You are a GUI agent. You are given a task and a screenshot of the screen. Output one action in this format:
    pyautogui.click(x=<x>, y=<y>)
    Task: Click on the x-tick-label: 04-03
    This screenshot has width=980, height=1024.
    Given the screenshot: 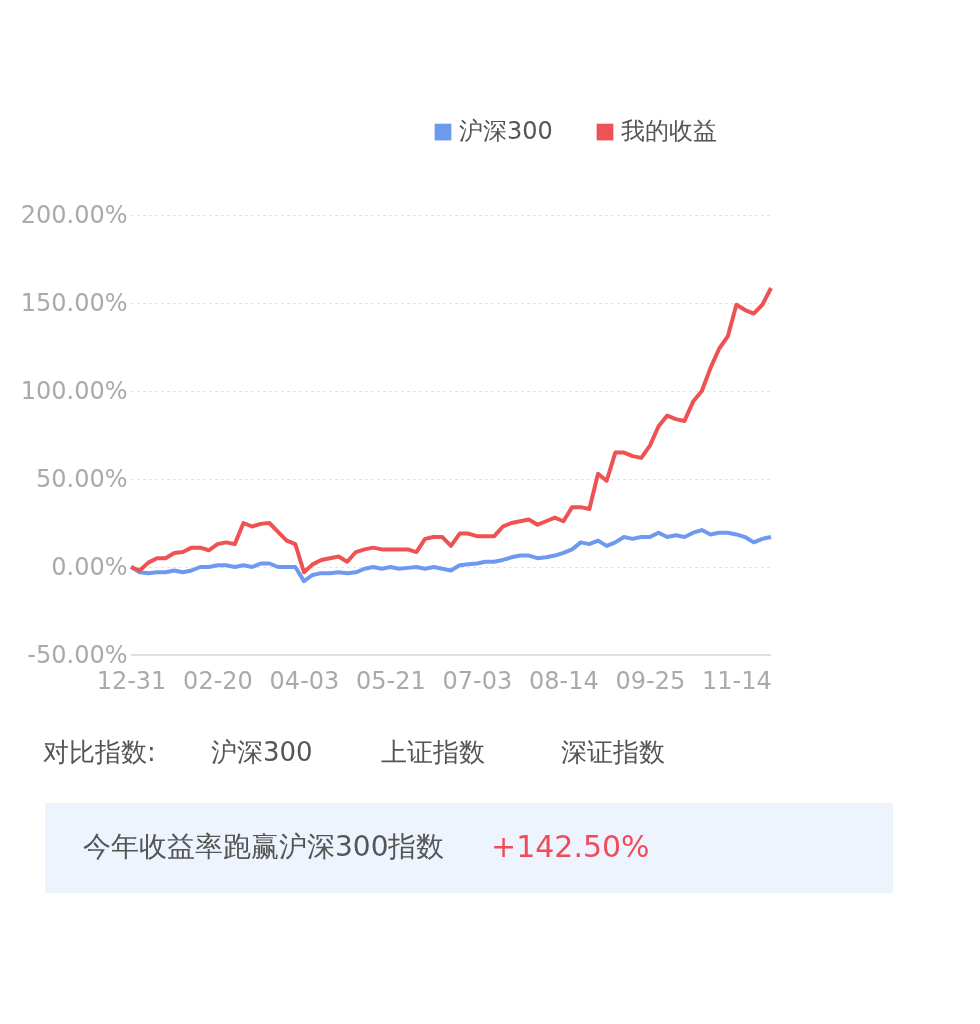 What is the action you would take?
    pyautogui.click(x=304, y=680)
    